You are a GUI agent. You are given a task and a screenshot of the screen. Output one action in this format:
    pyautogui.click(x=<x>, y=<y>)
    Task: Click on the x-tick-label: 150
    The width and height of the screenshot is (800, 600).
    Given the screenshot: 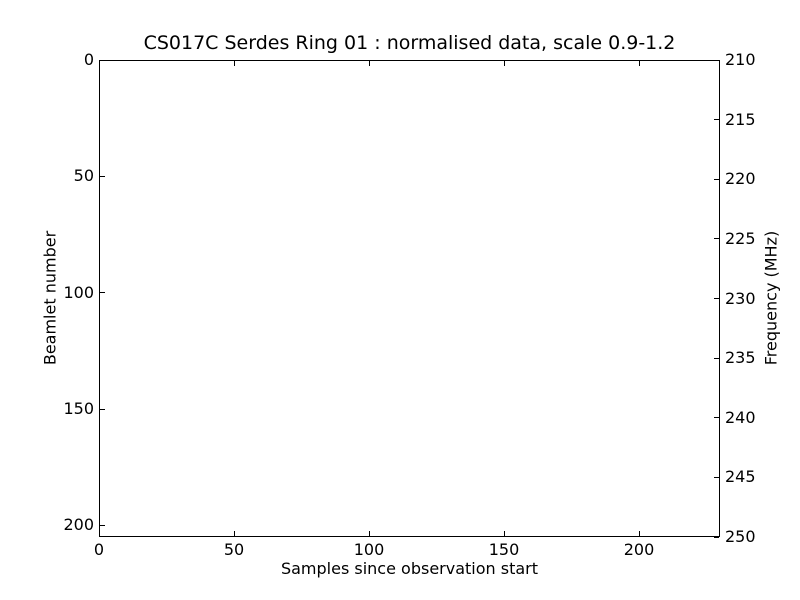 What is the action you would take?
    pyautogui.click(x=504, y=549)
    